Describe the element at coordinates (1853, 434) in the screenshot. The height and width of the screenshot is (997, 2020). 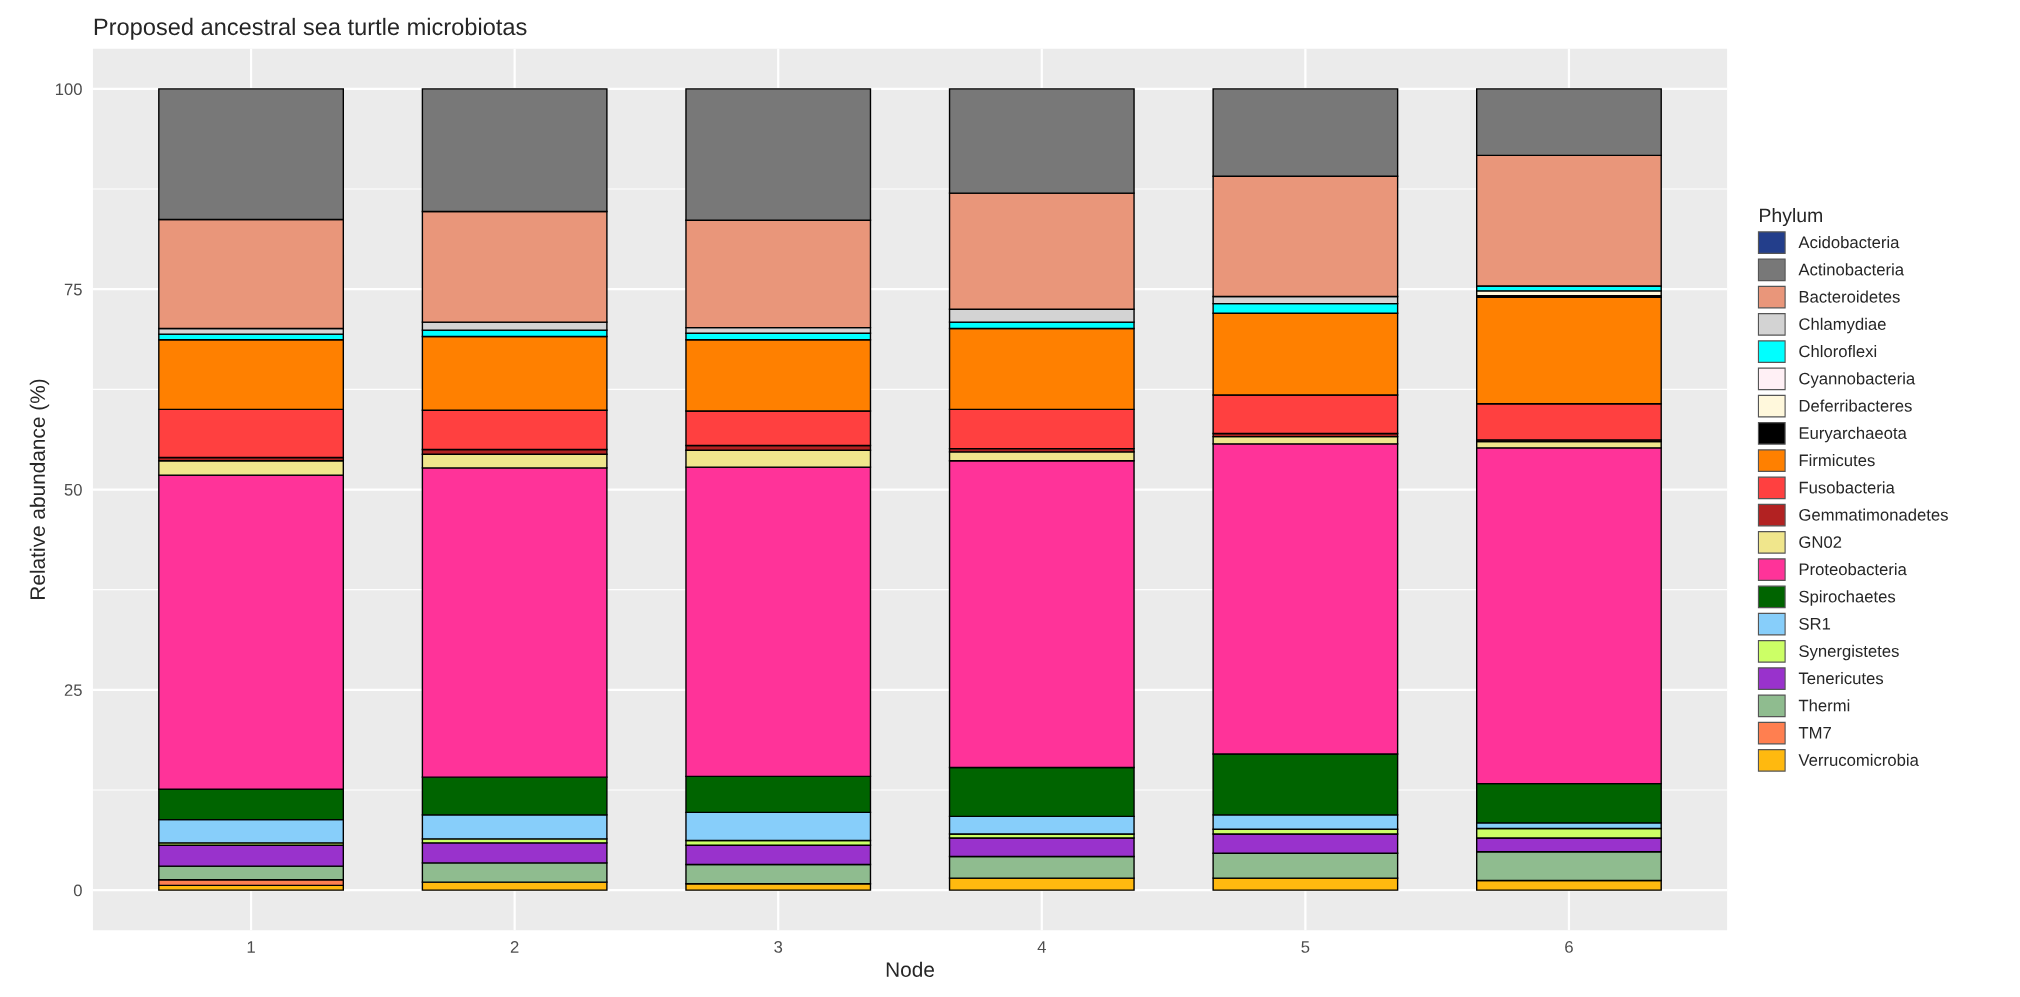
I see `legend-label: Euryarchaeota` at that location.